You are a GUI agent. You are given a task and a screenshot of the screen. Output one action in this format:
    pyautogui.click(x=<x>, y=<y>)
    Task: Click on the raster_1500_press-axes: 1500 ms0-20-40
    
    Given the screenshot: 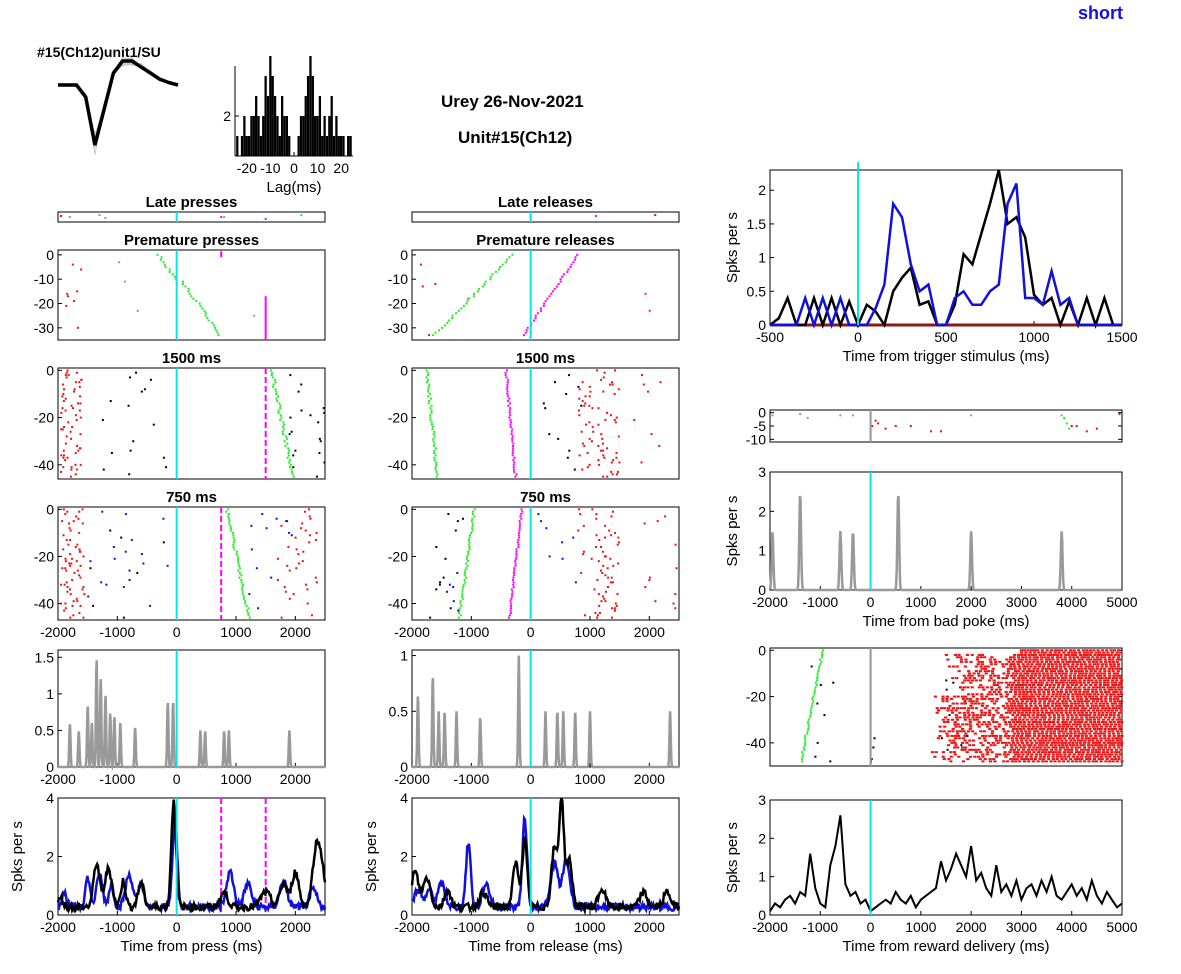 What is the action you would take?
    pyautogui.click(x=180, y=415)
    